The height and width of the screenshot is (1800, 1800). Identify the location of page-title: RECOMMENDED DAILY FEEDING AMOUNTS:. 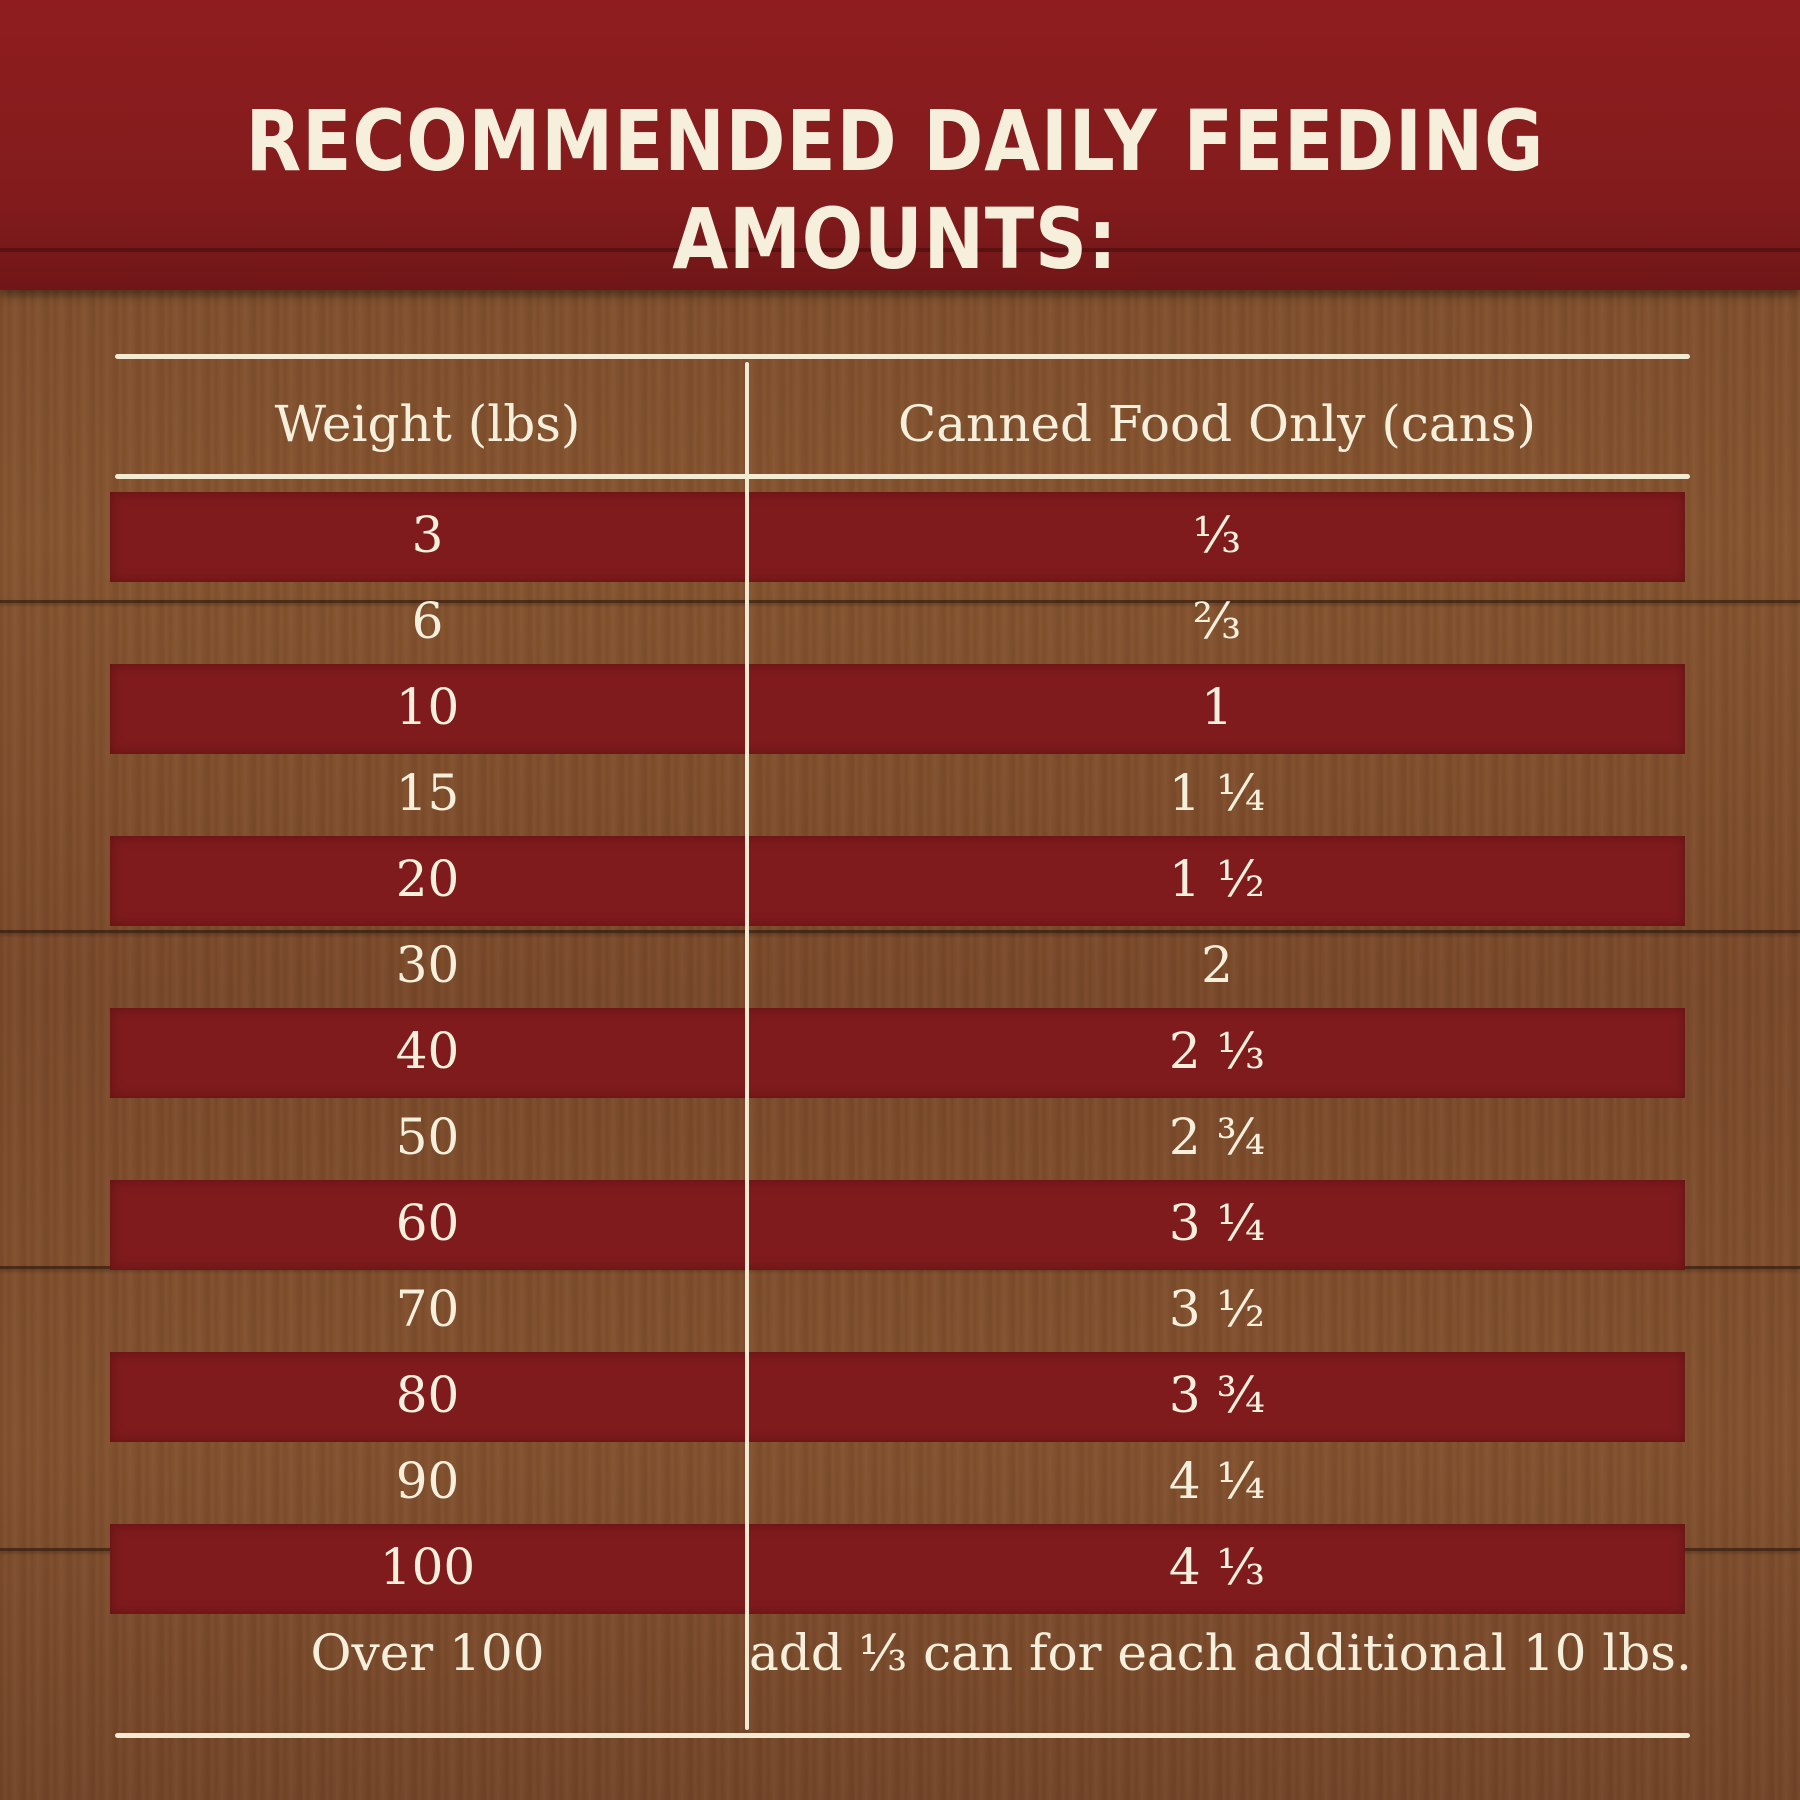
(895, 190).